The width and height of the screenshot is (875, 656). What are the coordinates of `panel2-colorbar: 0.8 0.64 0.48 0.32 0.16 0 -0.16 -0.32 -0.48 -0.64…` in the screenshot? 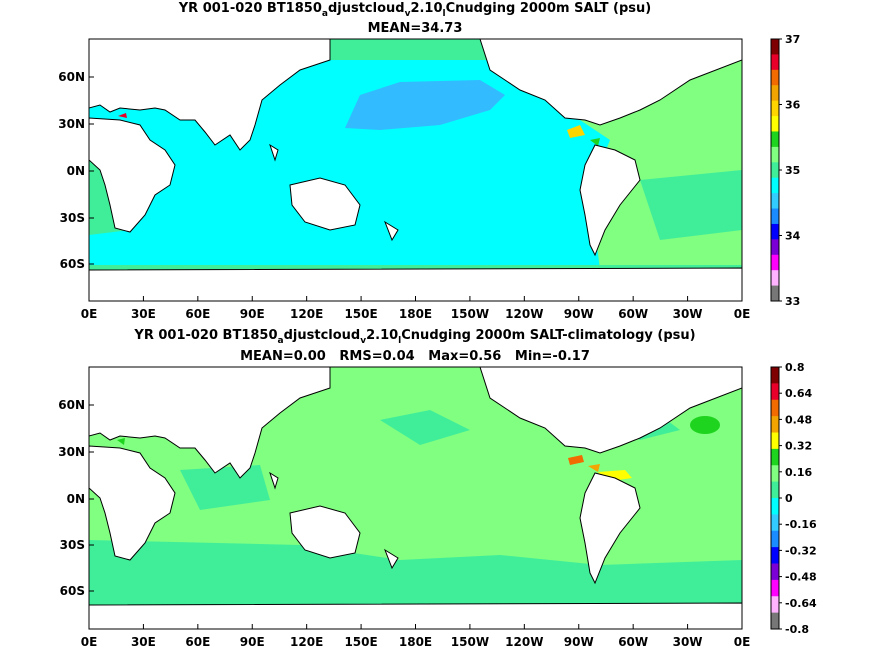 It's located at (793, 498).